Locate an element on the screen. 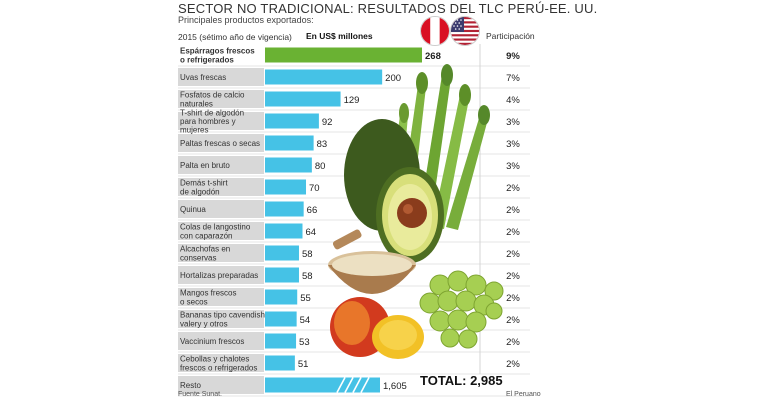 The height and width of the screenshot is (400, 760). category-label: Colas de langostino con caparazón is located at coordinates (215, 232).